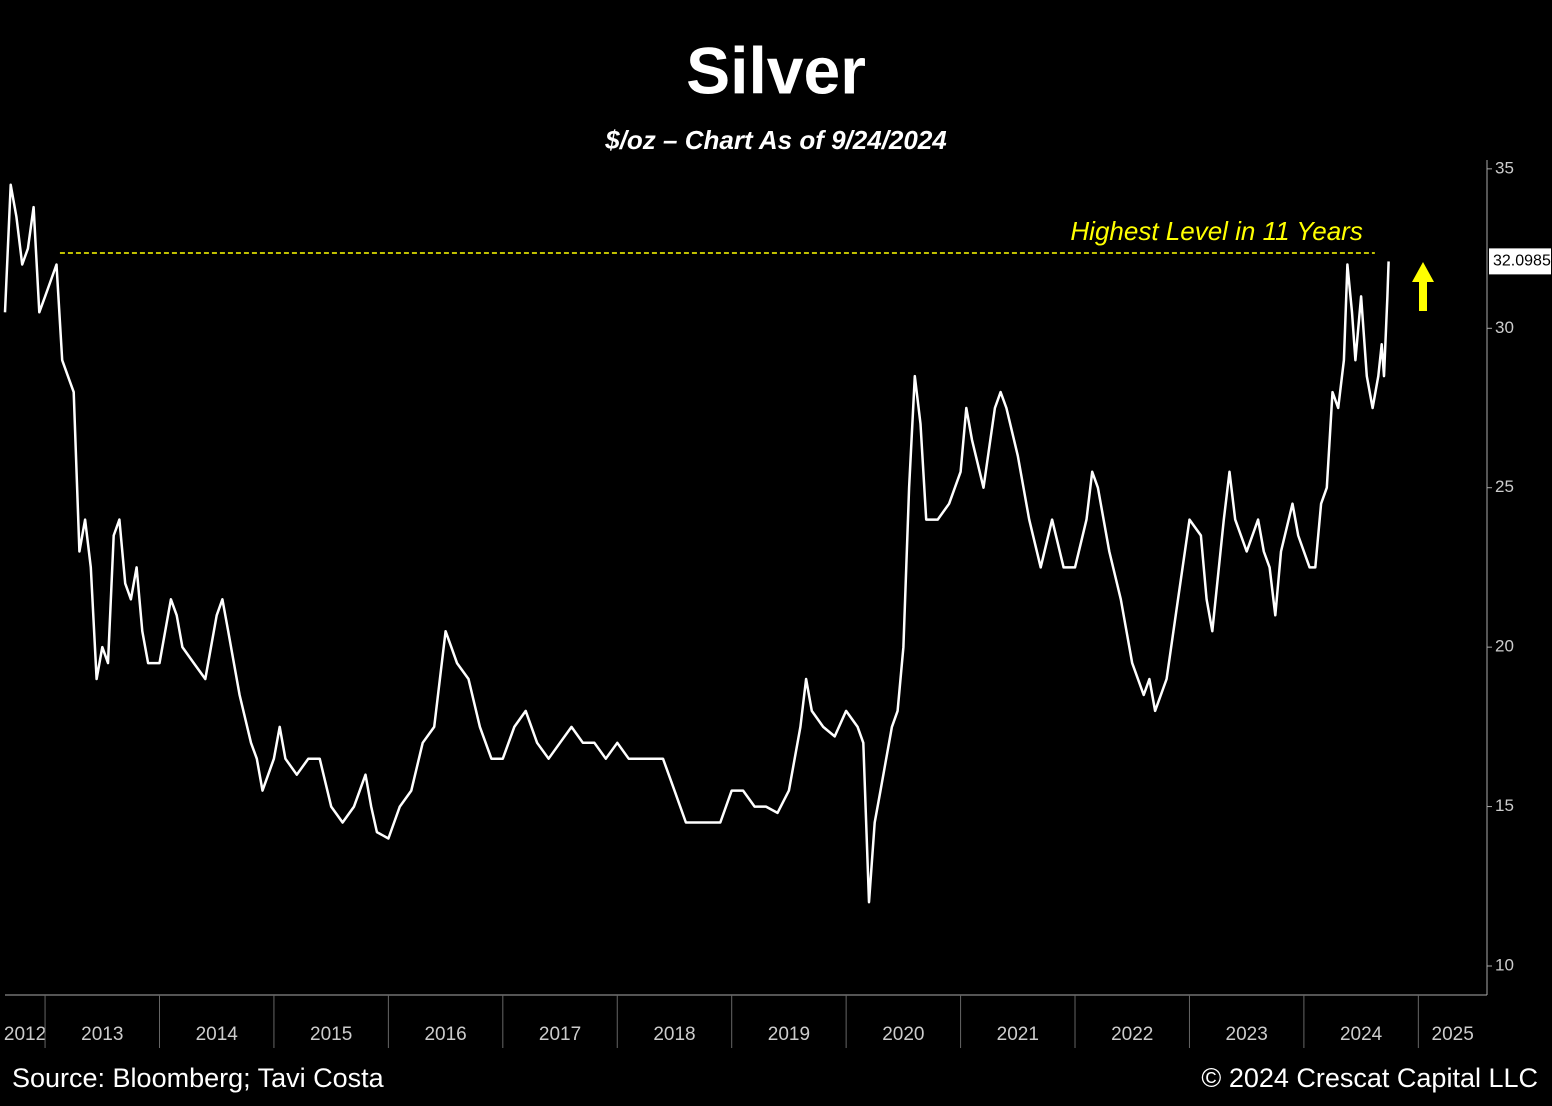 The height and width of the screenshot is (1106, 1552). Describe the element at coordinates (1453, 1034) in the screenshot. I see `x-tick-label: 2025` at that location.